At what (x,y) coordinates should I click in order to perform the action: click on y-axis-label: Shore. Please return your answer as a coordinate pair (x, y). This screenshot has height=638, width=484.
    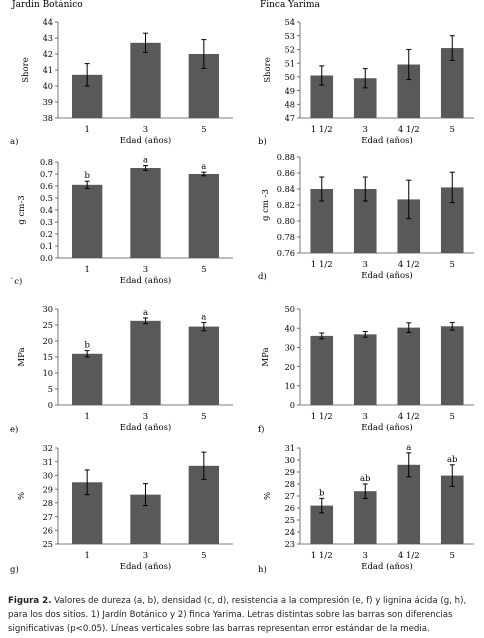
    Looking at the image, I should click on (26, 70).